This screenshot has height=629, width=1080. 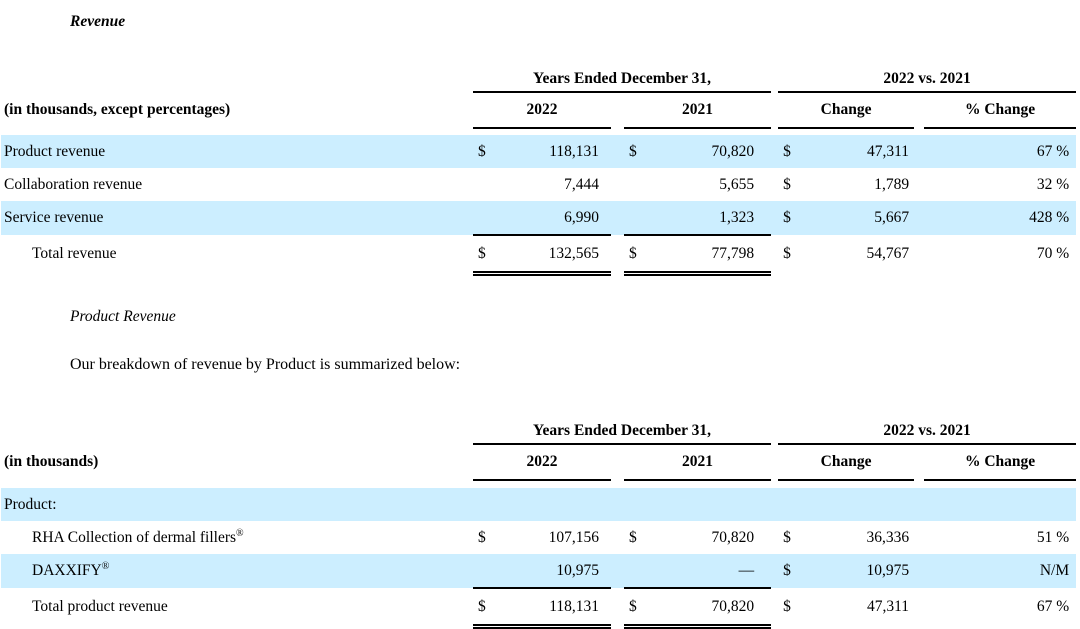 What do you see at coordinates (1049, 217) in the screenshot?
I see `value-pct-change: 428 %` at bounding box center [1049, 217].